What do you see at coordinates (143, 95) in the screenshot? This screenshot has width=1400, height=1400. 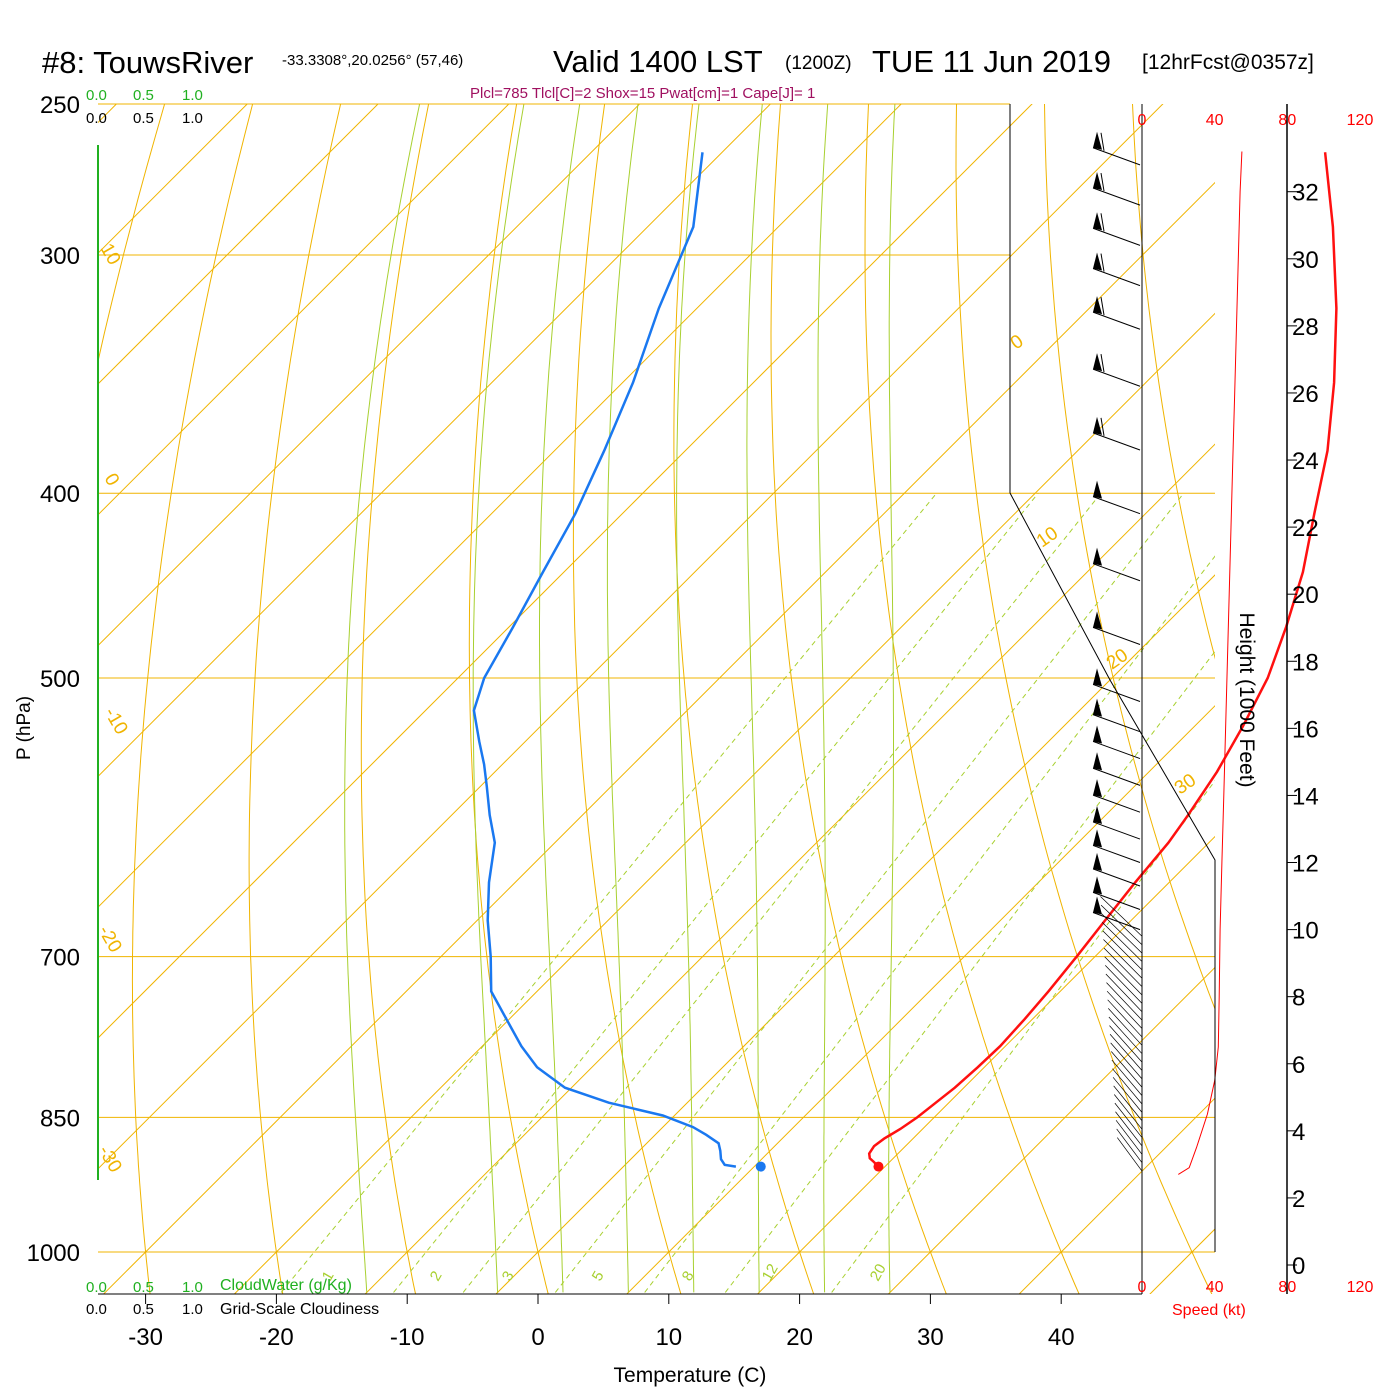 I see `cloud-top-green-1: 0.5` at bounding box center [143, 95].